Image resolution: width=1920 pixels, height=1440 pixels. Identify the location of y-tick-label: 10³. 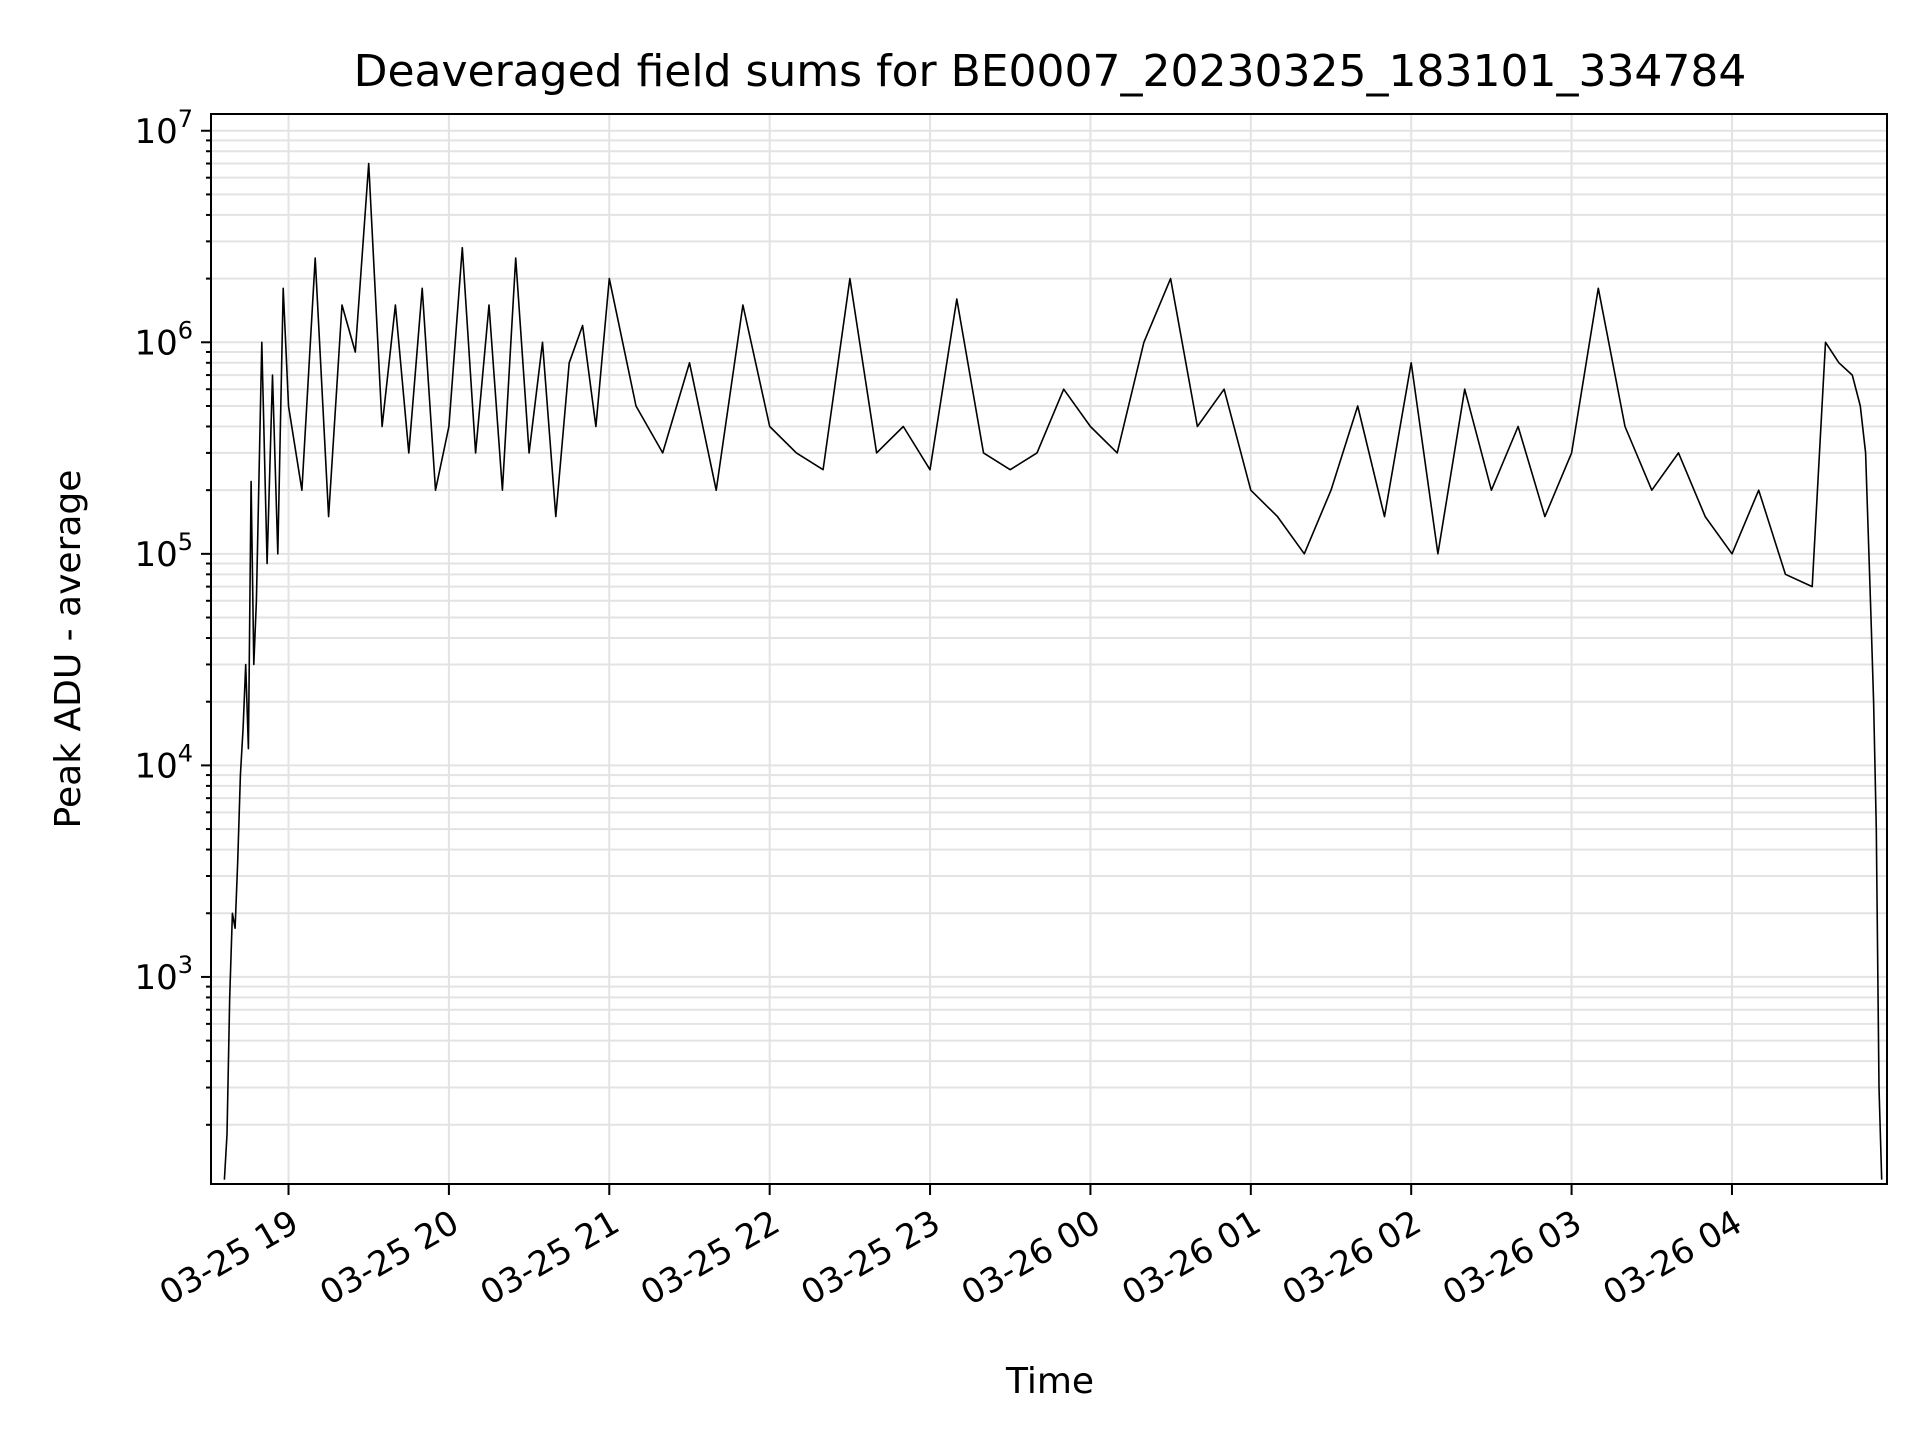
(163, 974).